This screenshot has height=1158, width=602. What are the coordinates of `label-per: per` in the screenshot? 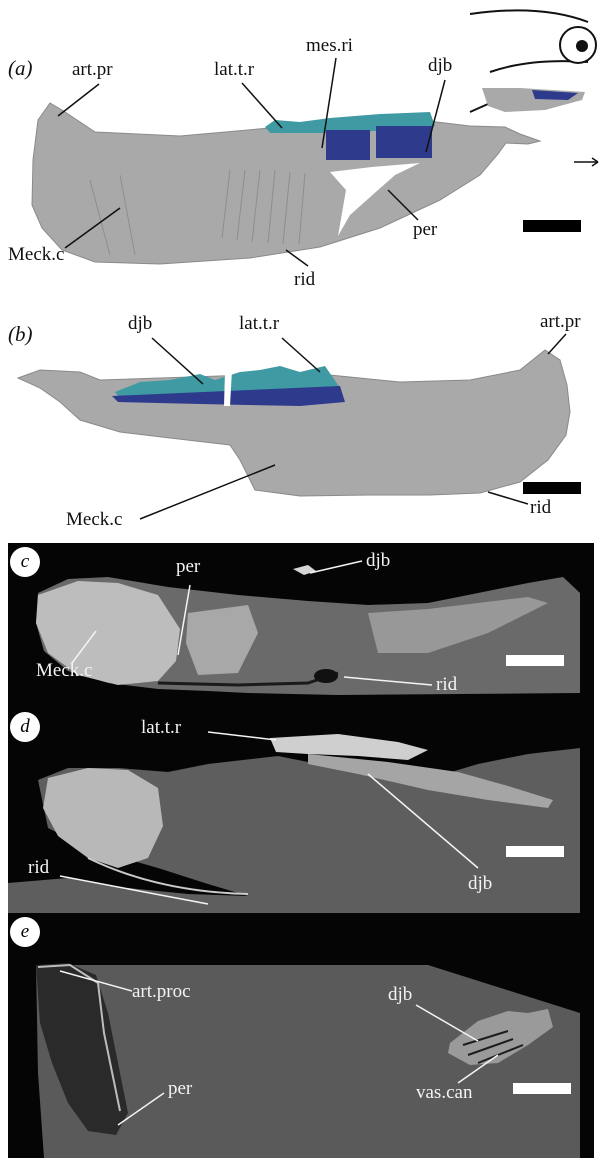 It's located at (425, 229).